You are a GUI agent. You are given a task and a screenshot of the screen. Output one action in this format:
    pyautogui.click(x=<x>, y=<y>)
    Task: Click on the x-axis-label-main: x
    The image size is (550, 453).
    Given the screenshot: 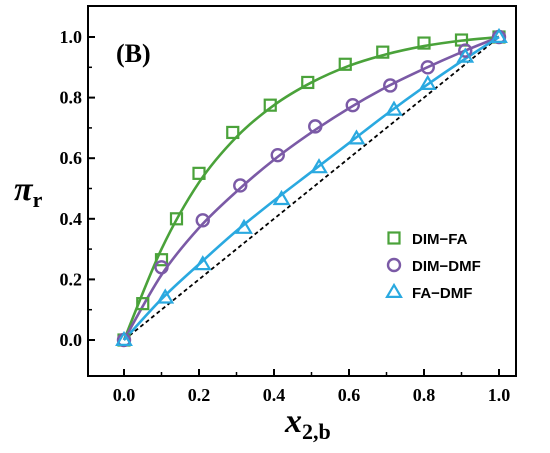 What is the action you would take?
    pyautogui.click(x=293, y=421)
    